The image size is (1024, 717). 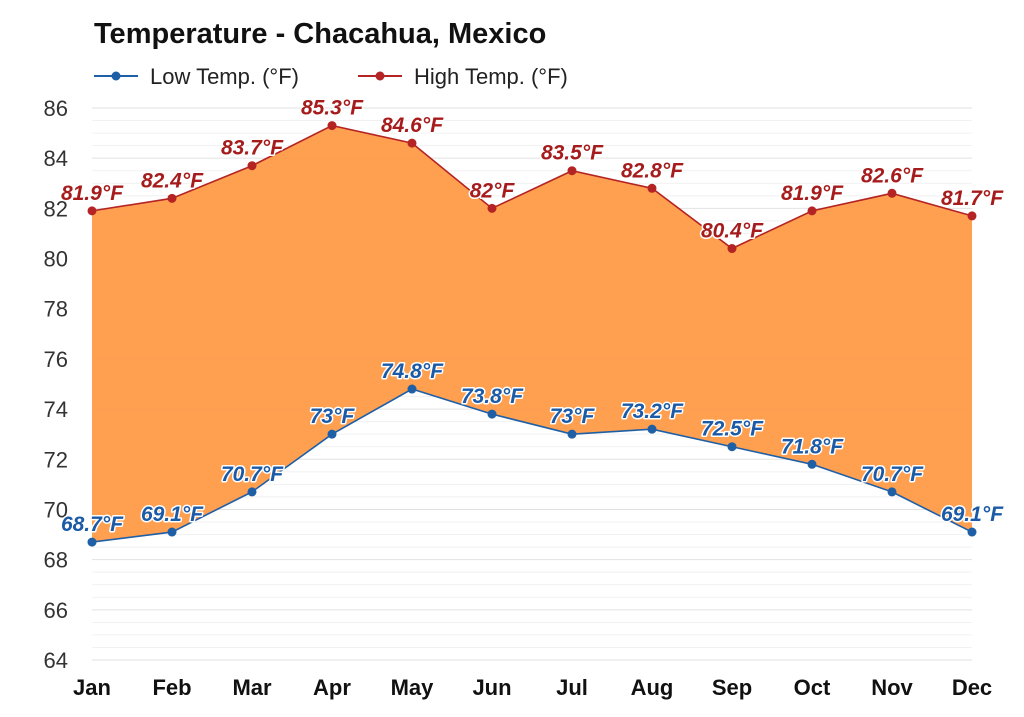 What do you see at coordinates (493, 190) in the screenshot?
I see `high-temp-label: 82°F` at bounding box center [493, 190].